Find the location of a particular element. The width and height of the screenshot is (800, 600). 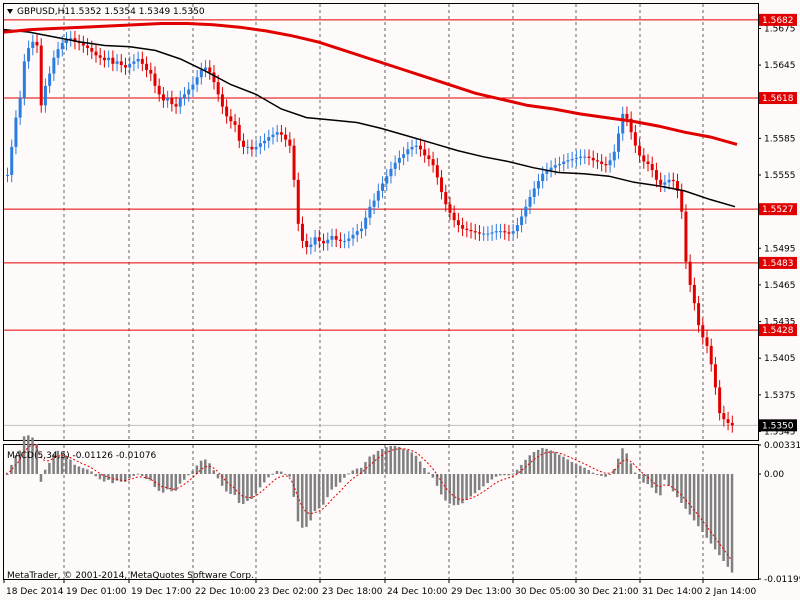

time-tick-label: 29 Dec 13:00 is located at coordinates (481, 592).